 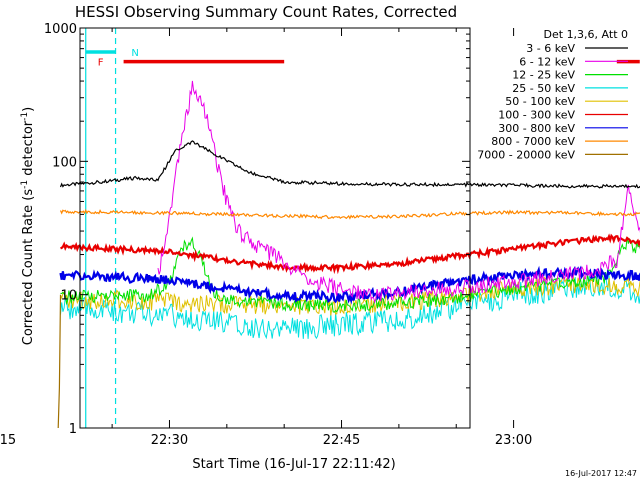 I want to click on y-tick-label-0: 1, so click(x=73, y=429).